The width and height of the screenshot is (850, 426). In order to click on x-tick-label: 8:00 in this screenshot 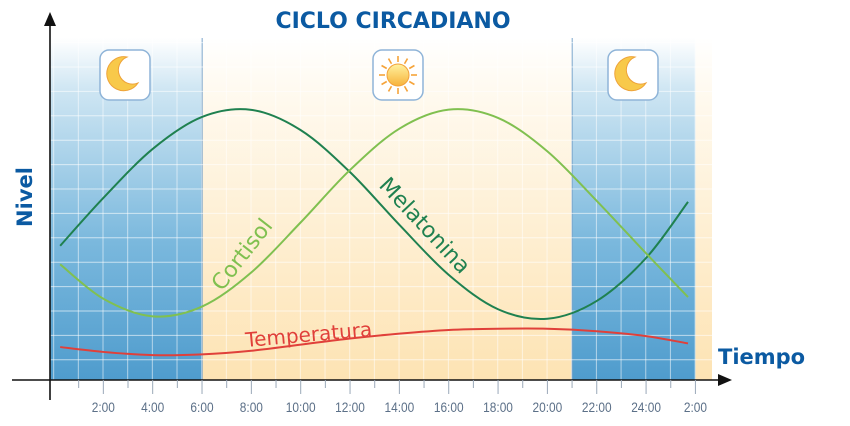, I will do `click(251, 407)`.